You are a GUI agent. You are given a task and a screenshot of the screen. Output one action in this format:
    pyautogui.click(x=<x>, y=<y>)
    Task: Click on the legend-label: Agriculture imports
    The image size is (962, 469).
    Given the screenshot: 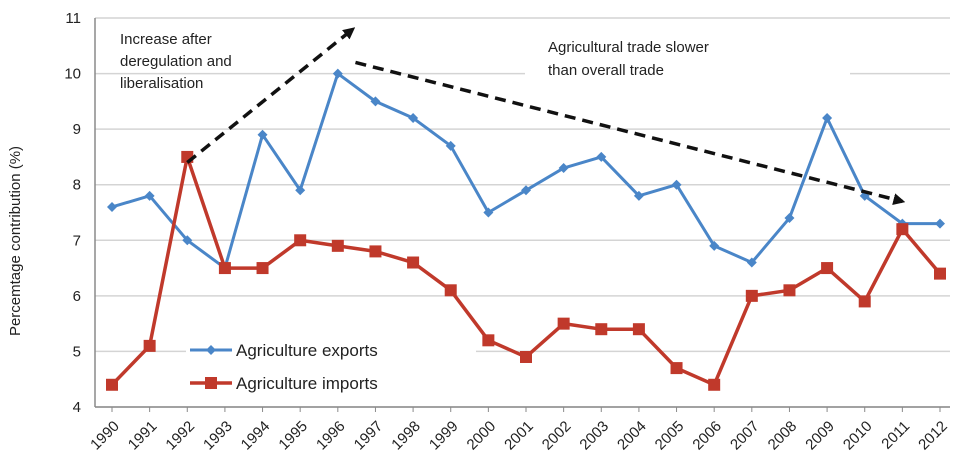 What is the action you would take?
    pyautogui.click(x=307, y=383)
    